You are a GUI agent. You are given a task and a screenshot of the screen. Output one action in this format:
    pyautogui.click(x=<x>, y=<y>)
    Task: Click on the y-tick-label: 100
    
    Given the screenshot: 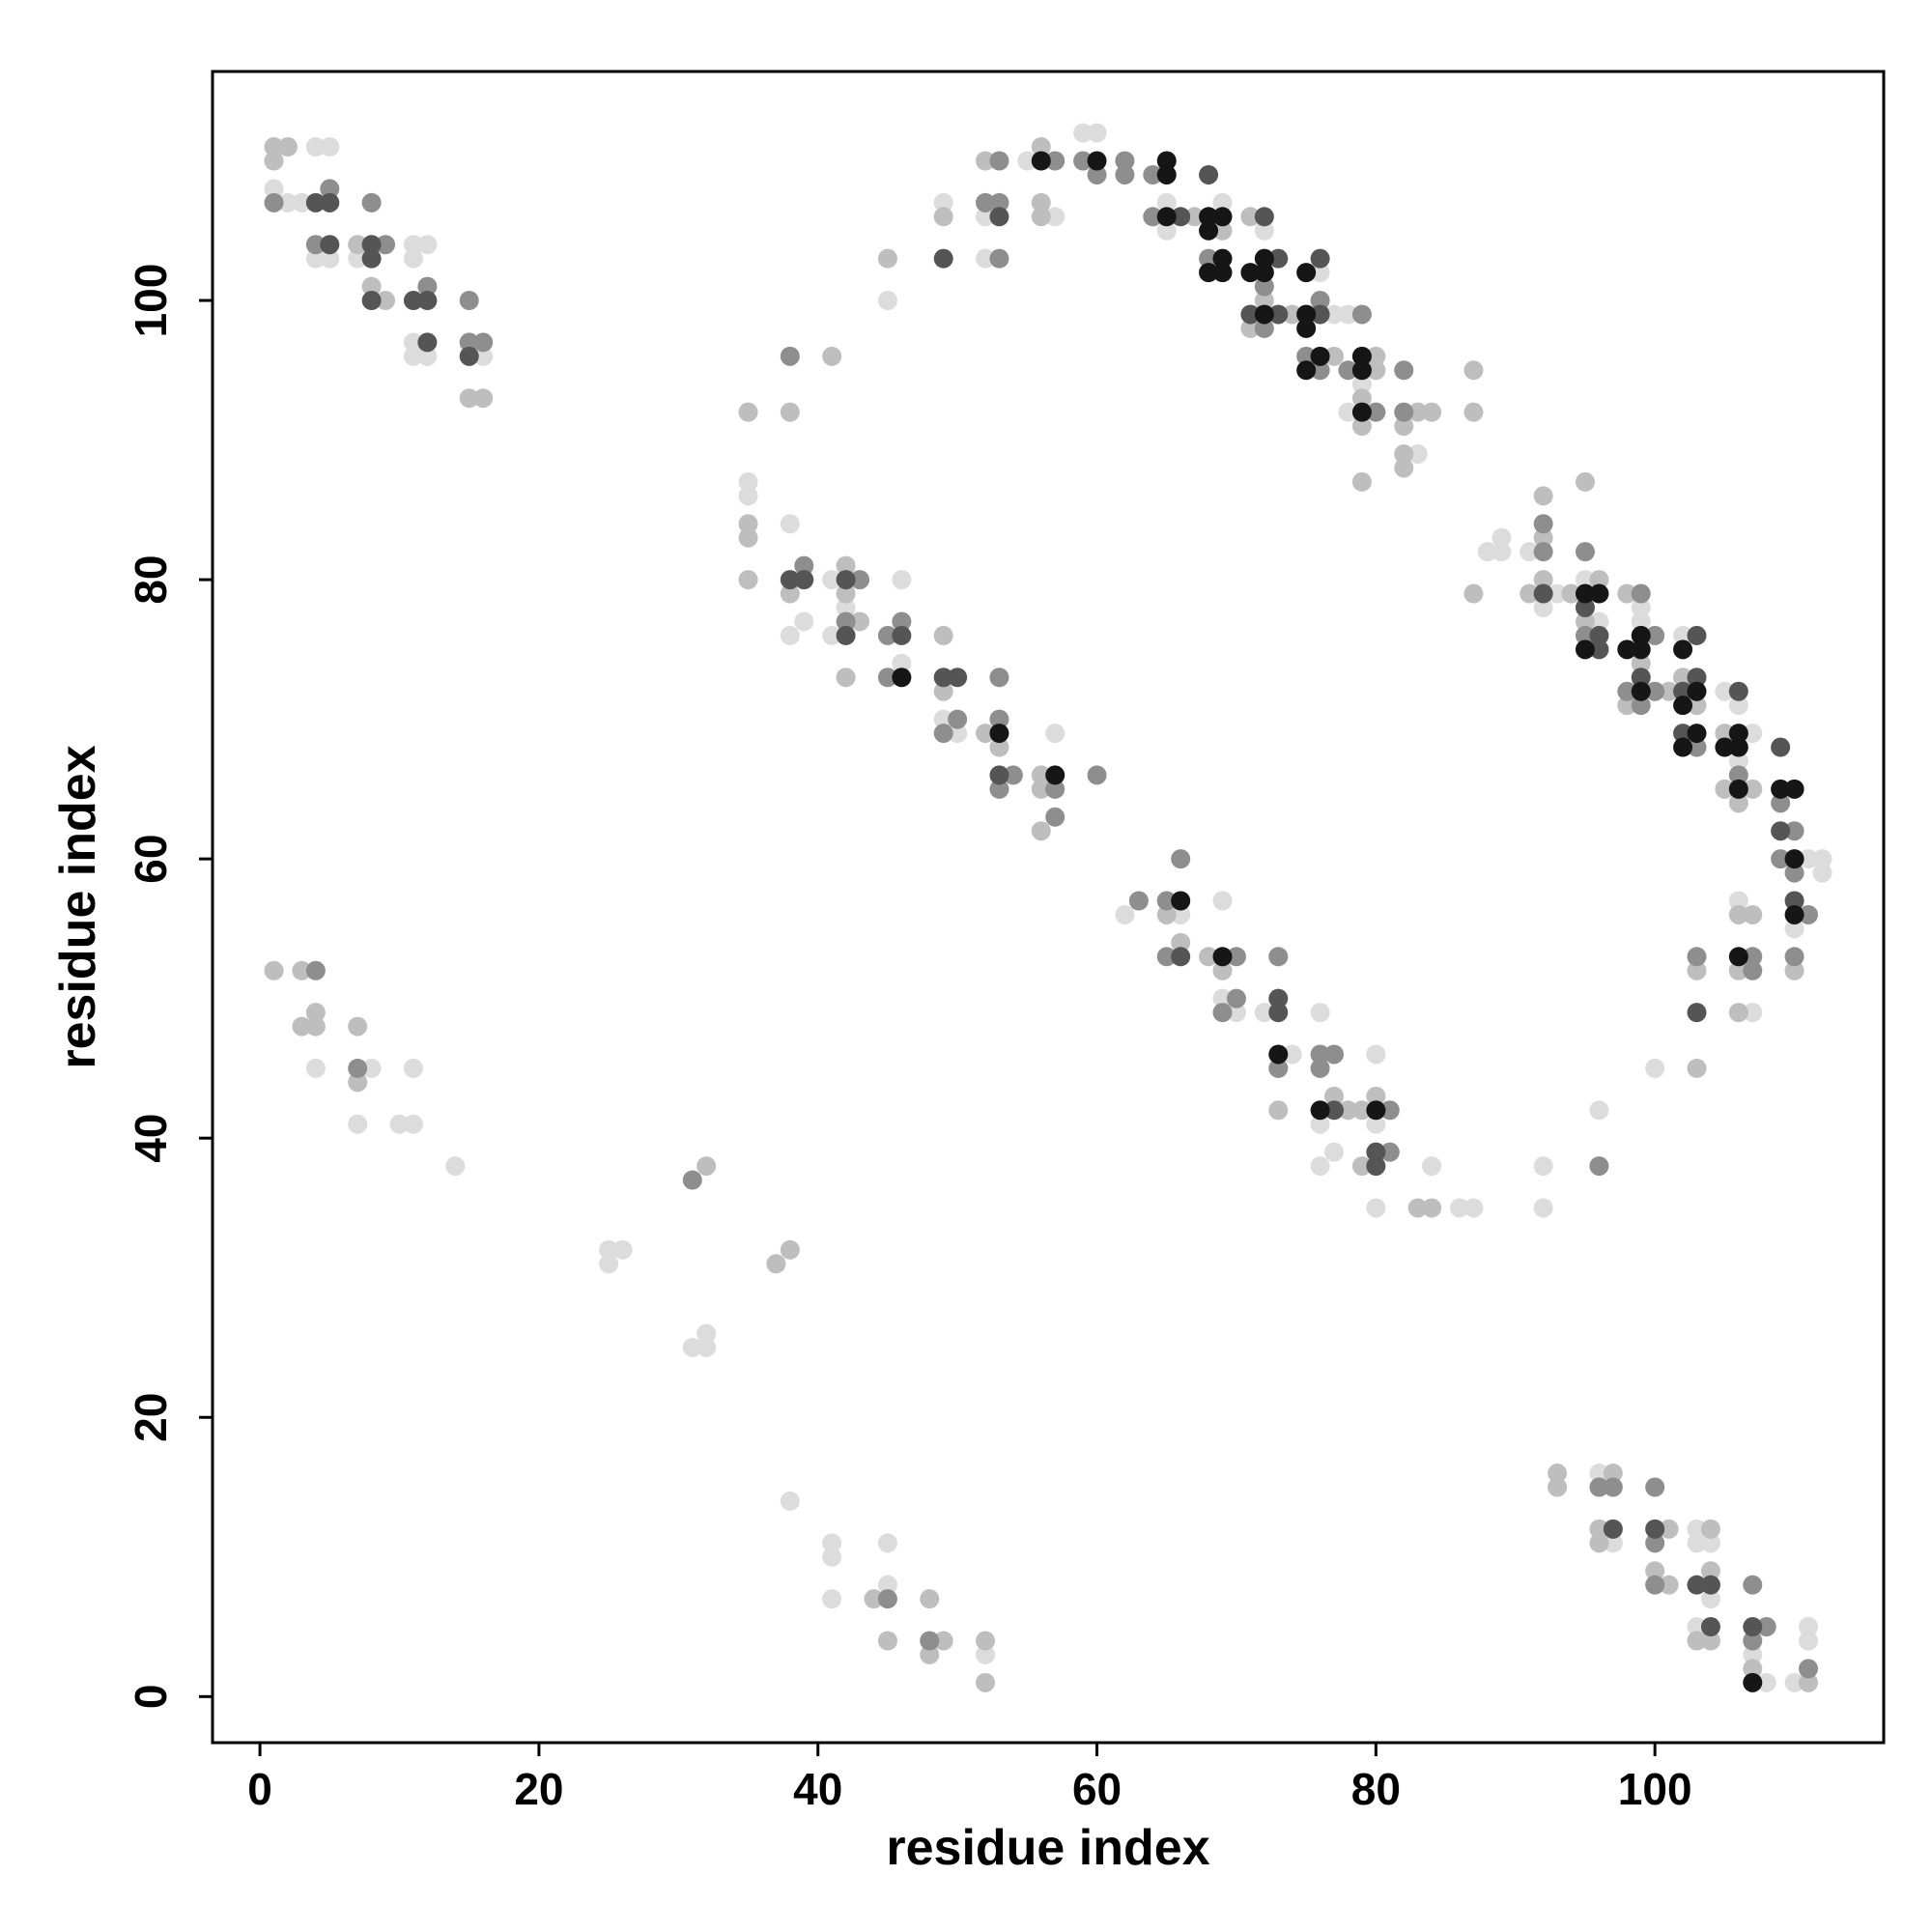 What is the action you would take?
    pyautogui.click(x=151, y=301)
    